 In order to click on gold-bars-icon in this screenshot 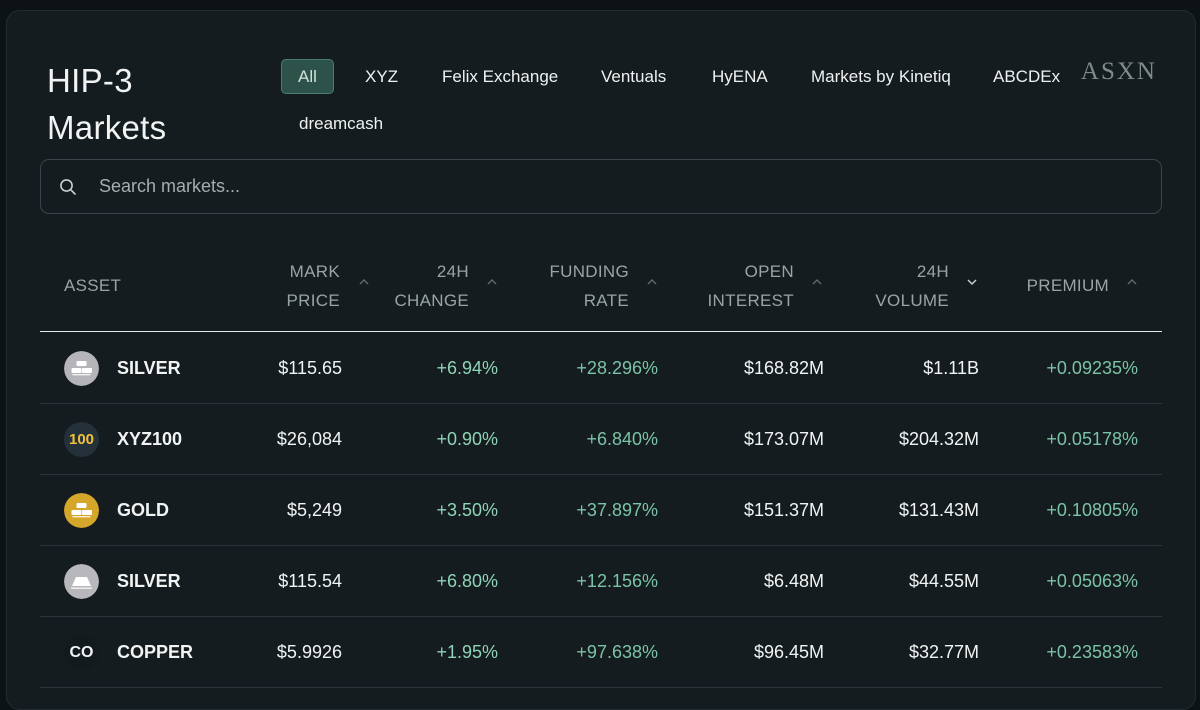, I will do `click(81, 510)`.